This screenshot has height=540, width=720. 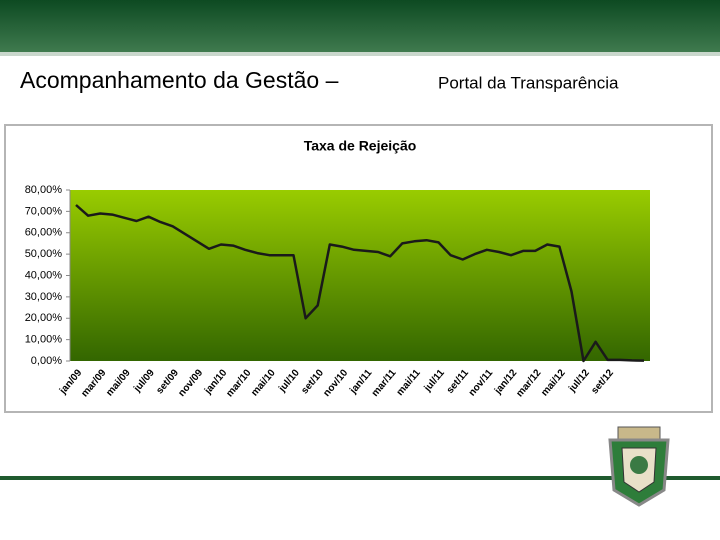 What do you see at coordinates (44, 254) in the screenshot?
I see `y-tick-label: 50,00%` at bounding box center [44, 254].